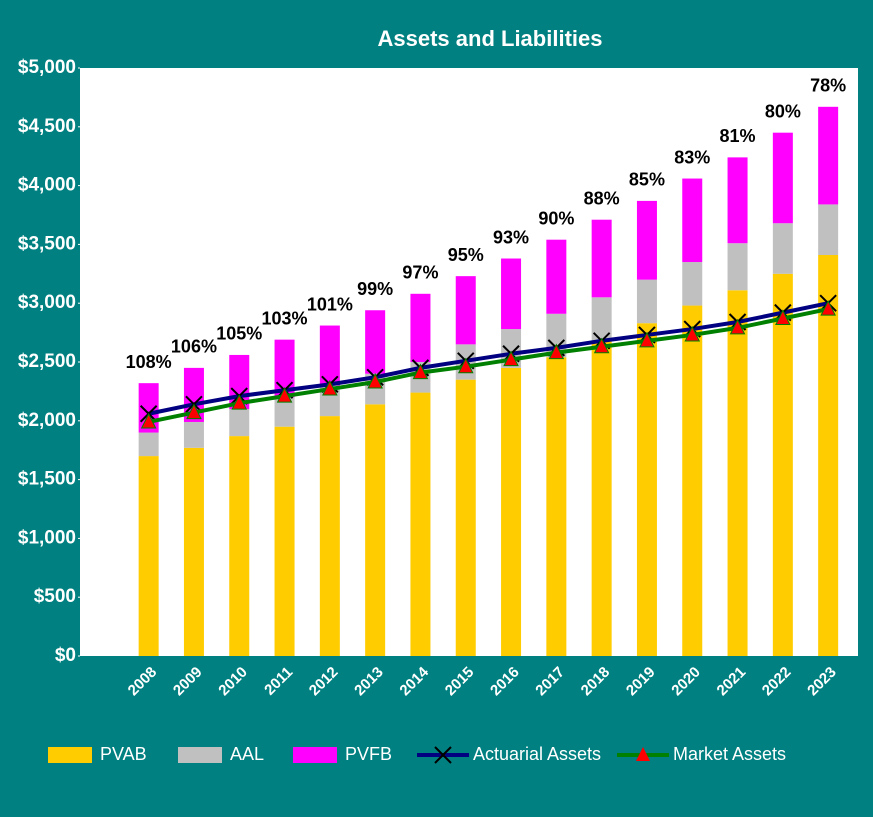 Image resolution: width=873 pixels, height=817 pixels. I want to click on funded-ratio-label: 90%, so click(556, 218).